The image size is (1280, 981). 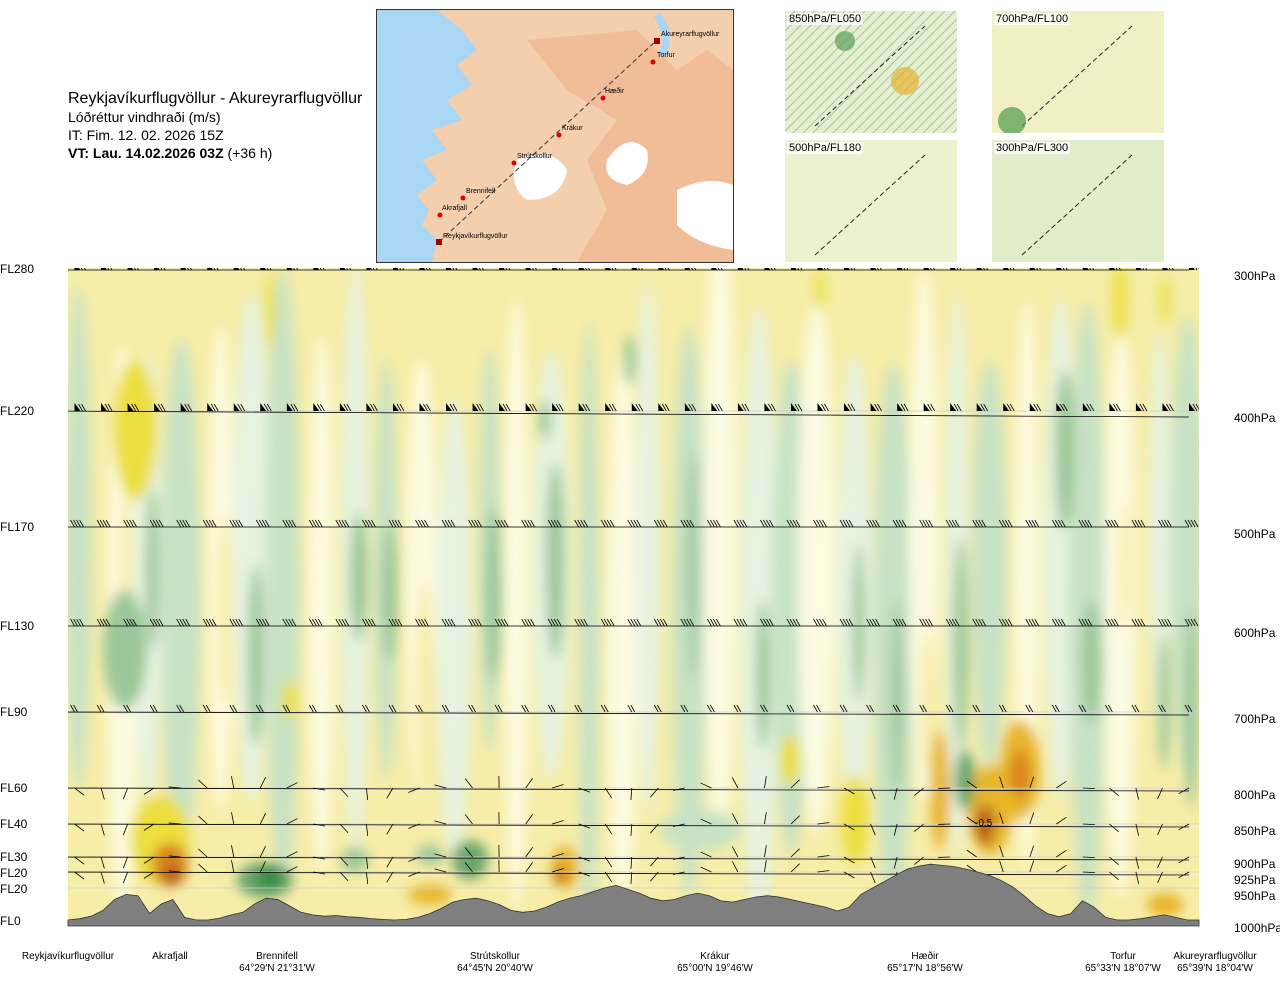 What do you see at coordinates (629, 825) in the screenshot?
I see `barb-shaft` at bounding box center [629, 825].